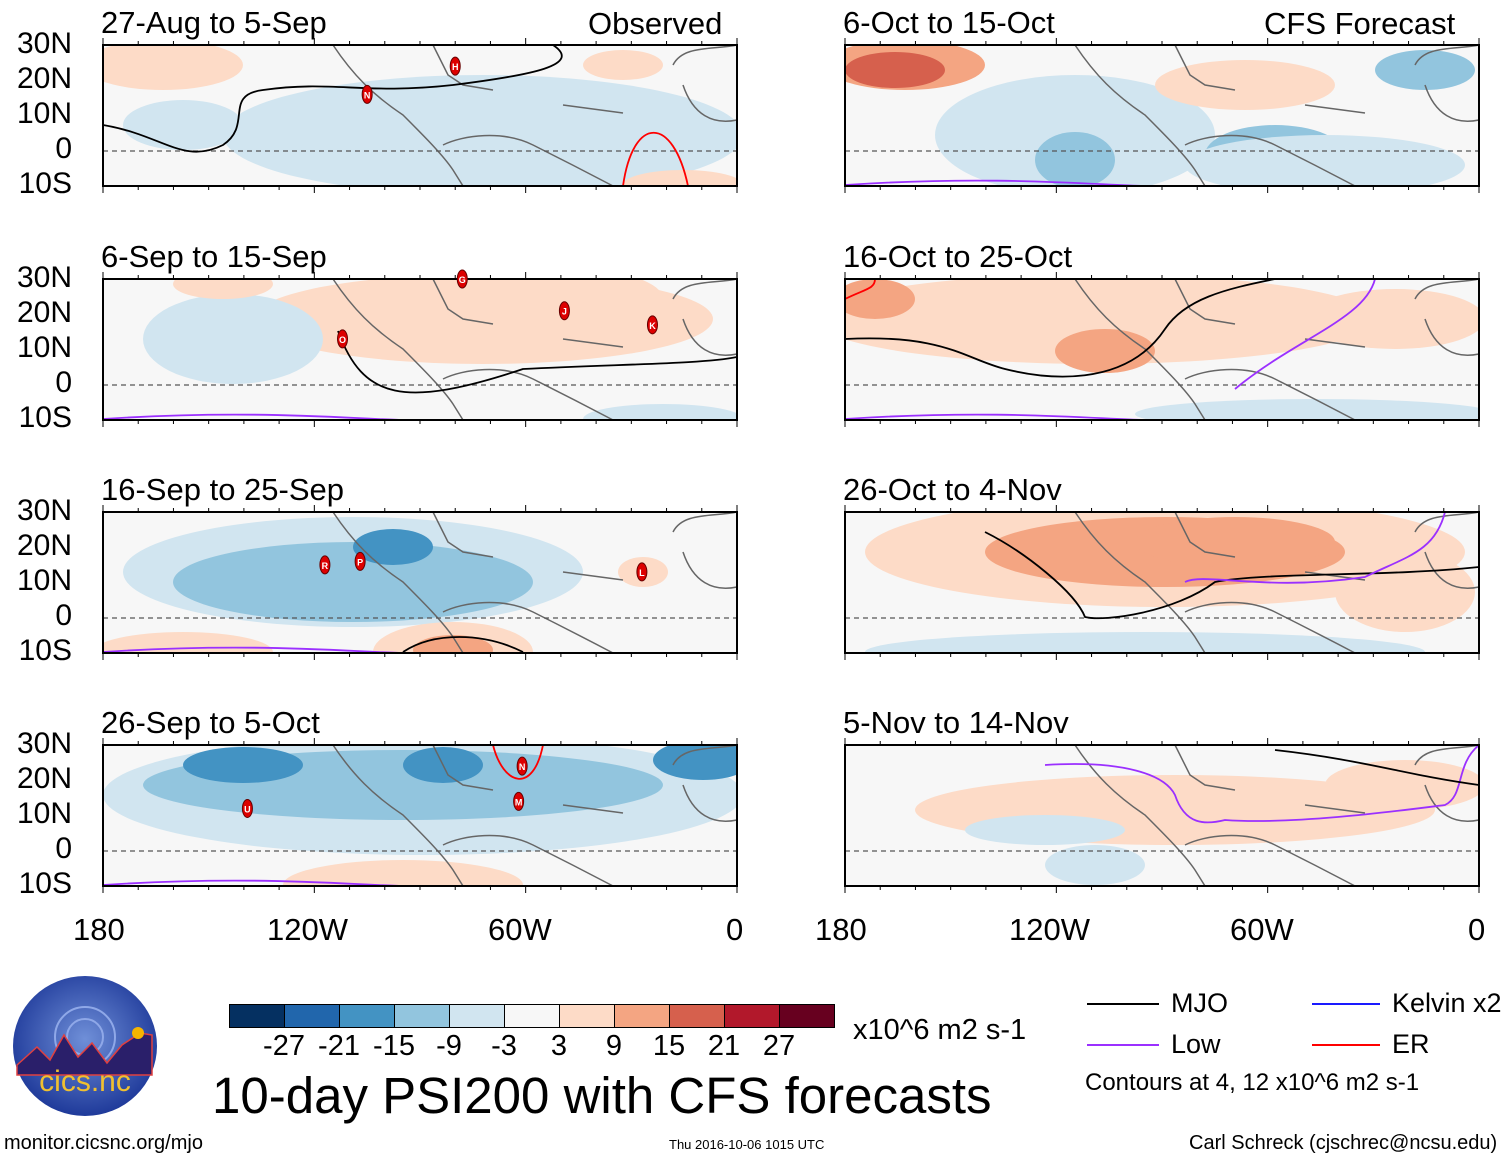  Describe the element at coordinates (860, 289) in the screenshot. I see `contour-er` at that location.